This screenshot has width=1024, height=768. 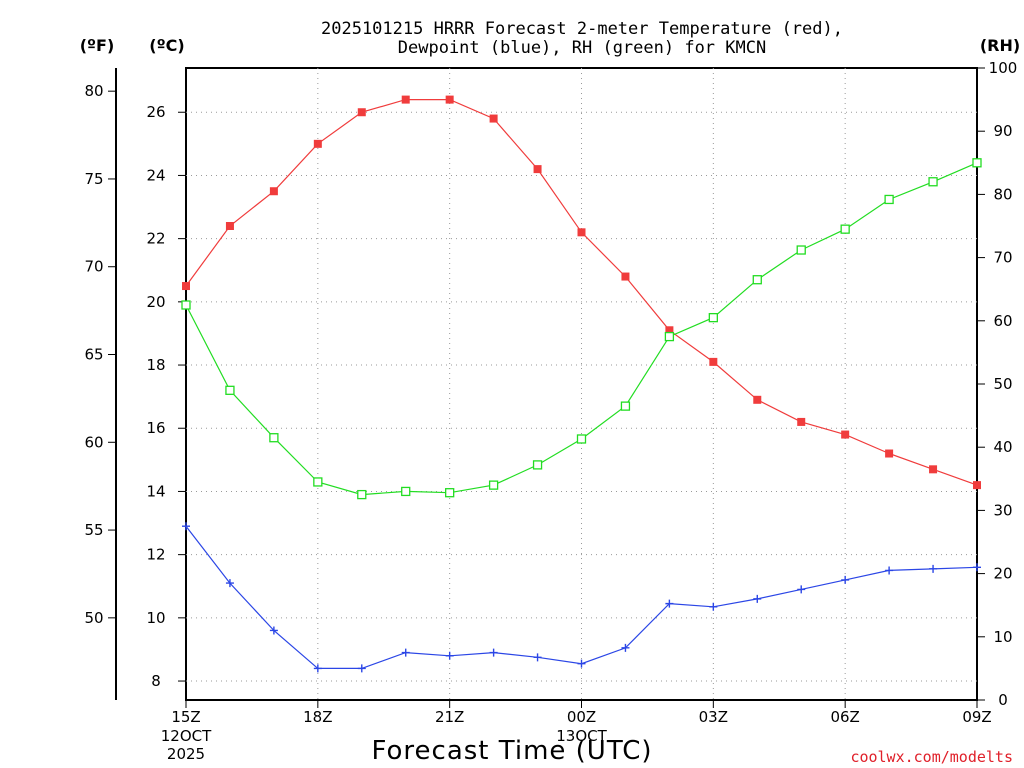 What do you see at coordinates (931, 757) in the screenshot?
I see `credit-text: coolwx.com/modelts` at bounding box center [931, 757].